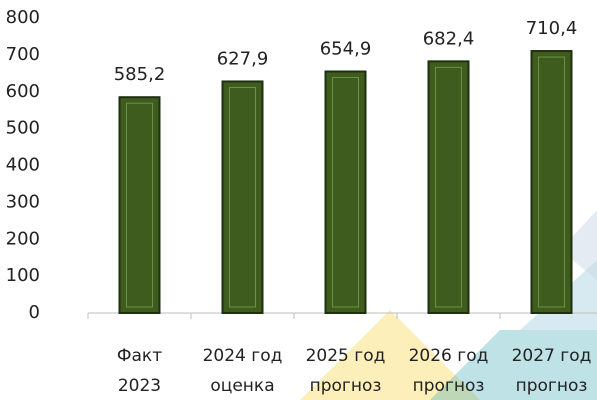 Image resolution: width=597 pixels, height=400 pixels. What do you see at coordinates (23, 17) in the screenshot?
I see `y-tick-label: 800` at bounding box center [23, 17].